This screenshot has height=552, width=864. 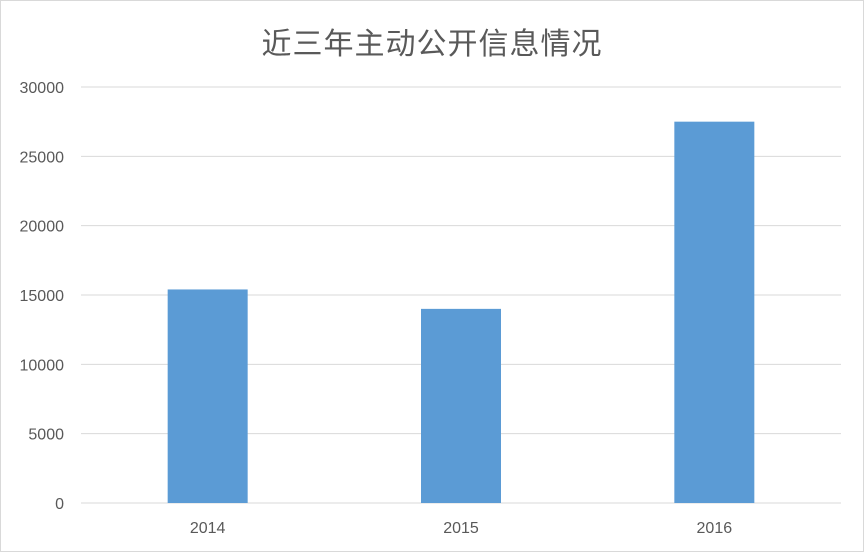 I want to click on y-tick-label: 5000, so click(x=46, y=435).